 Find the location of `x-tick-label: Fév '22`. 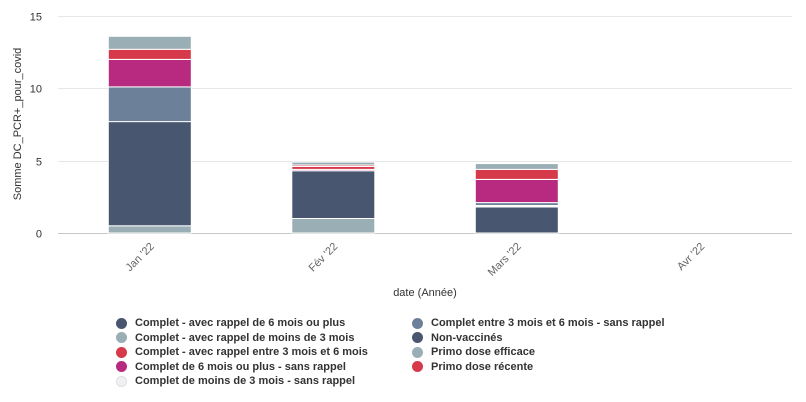

x-tick-label: Fév '22 is located at coordinates (324, 258).